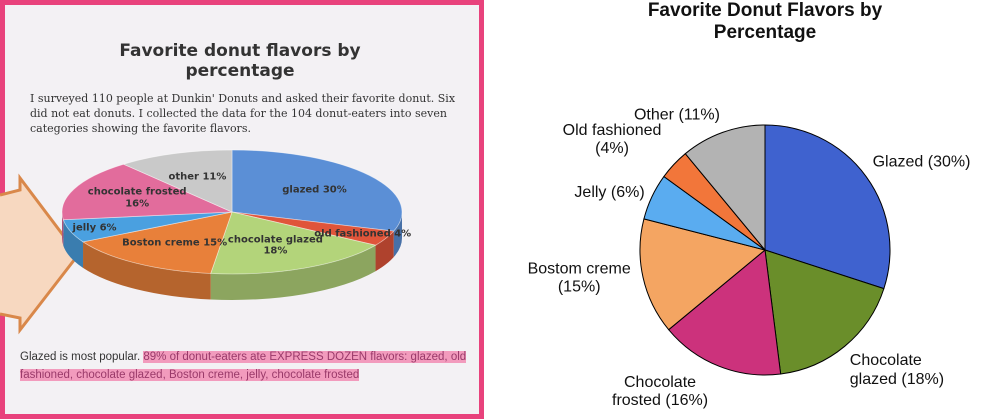 The image size is (994, 419). Describe the element at coordinates (197, 177) in the screenshot. I see `slice-label: other 11%` at that location.